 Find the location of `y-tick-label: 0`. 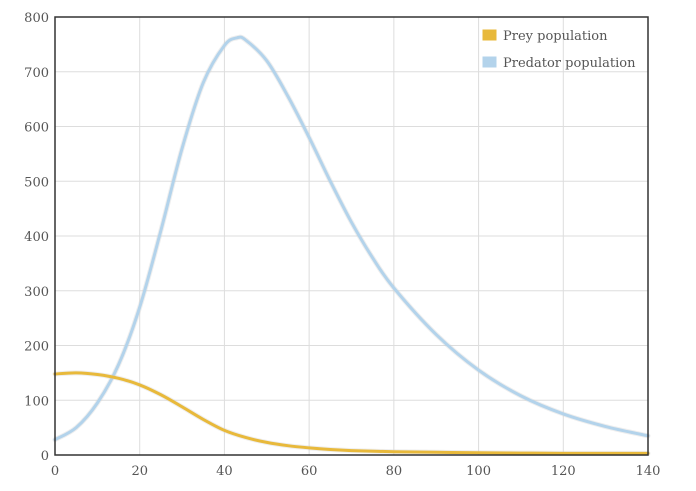

y-tick-label: 0 is located at coordinates (45, 456).